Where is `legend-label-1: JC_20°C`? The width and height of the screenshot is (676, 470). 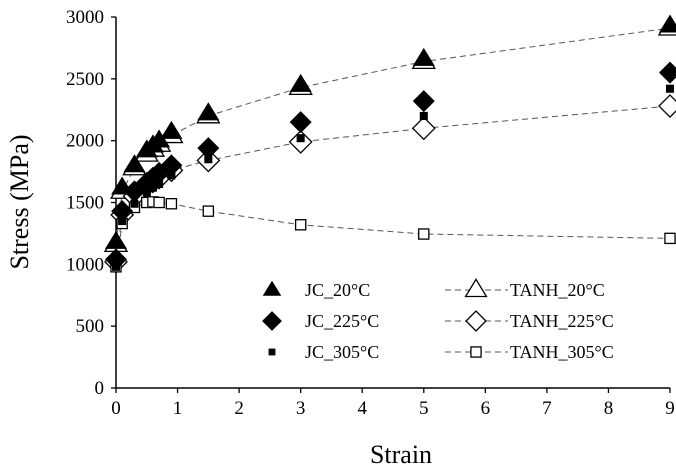
legend-label-1: JC_20°C is located at coordinates (337, 290).